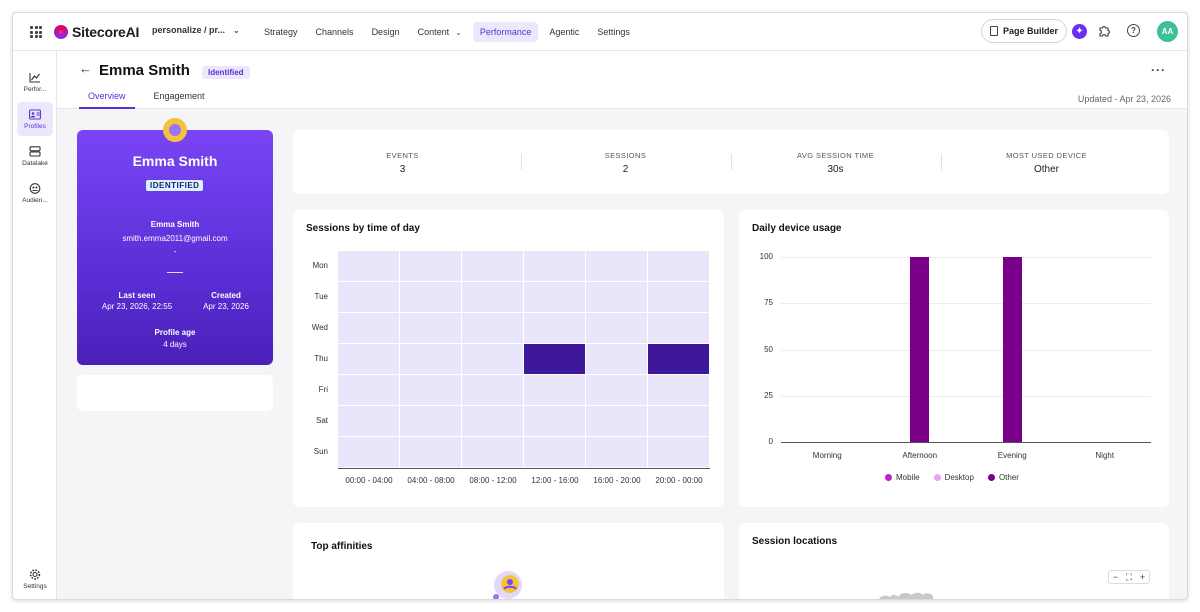 The height and width of the screenshot is (612, 1200). I want to click on more-options-icon: ···, so click(1158, 70).